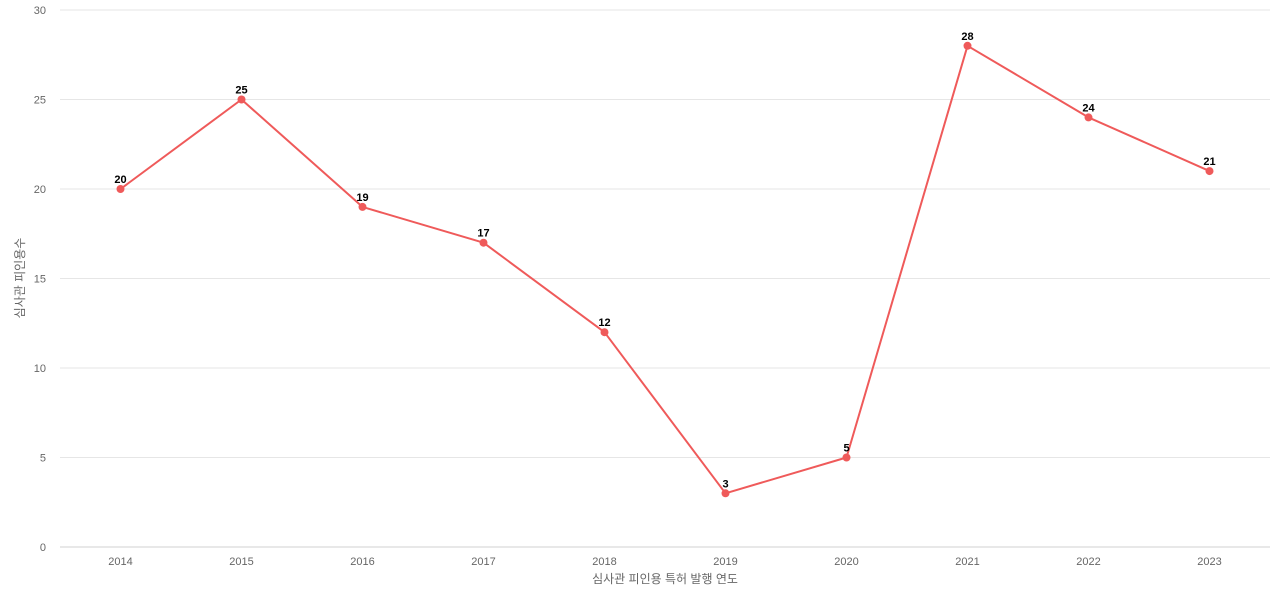 The width and height of the screenshot is (1280, 600). What do you see at coordinates (40, 369) in the screenshot?
I see `y-tick-label: 10` at bounding box center [40, 369].